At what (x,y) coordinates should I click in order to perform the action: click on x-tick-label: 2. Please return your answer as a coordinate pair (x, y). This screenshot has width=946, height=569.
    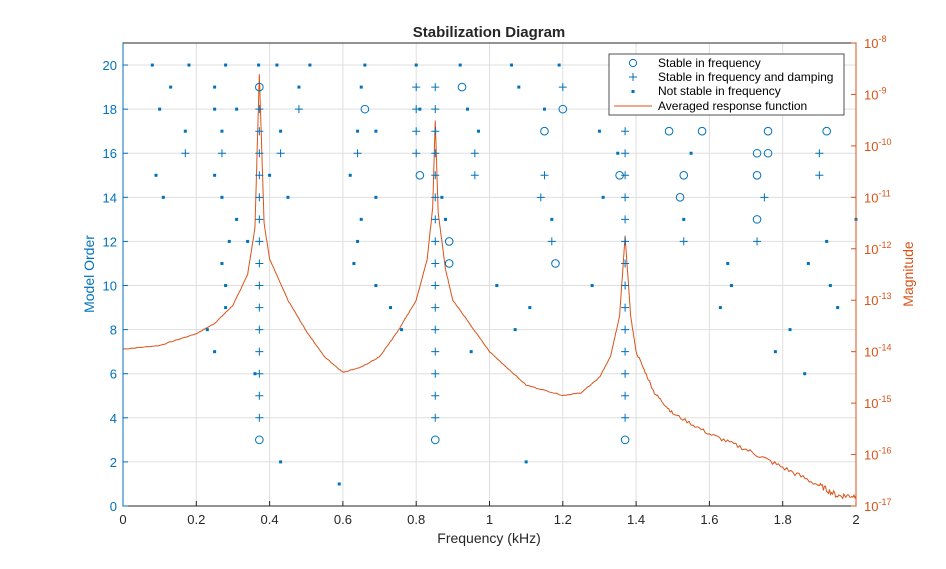
    Looking at the image, I should click on (855, 519).